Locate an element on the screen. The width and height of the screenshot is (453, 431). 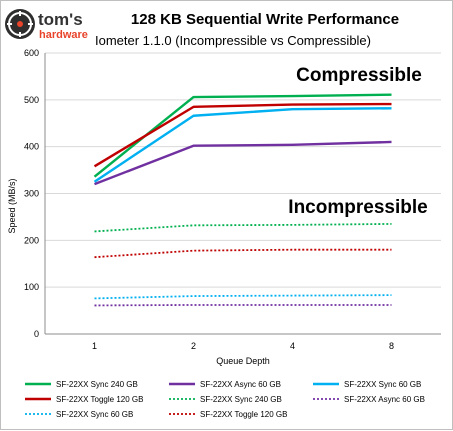
annotation-compressible: Compressible is located at coordinates (359, 75).